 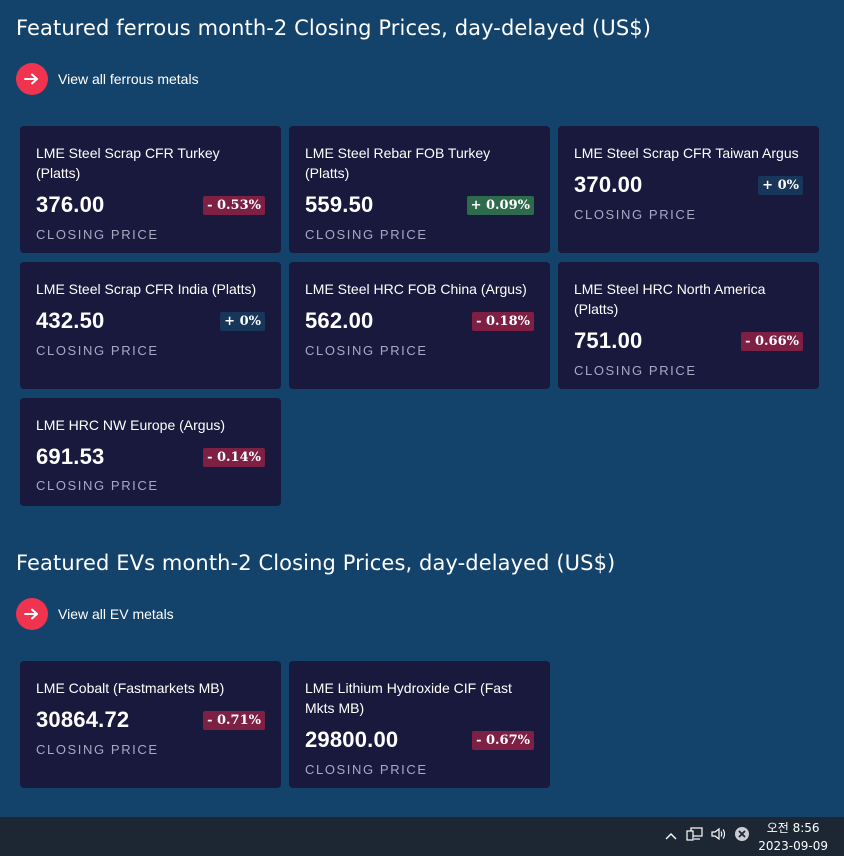 I want to click on change-badge: + 0.09%, so click(x=500, y=205).